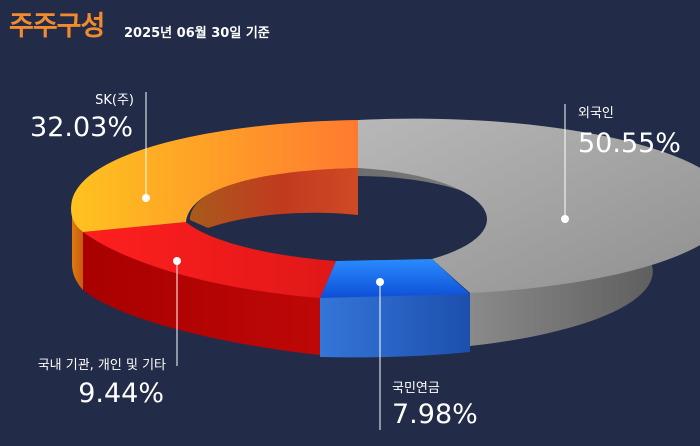 This screenshot has width=700, height=446. What do you see at coordinates (596, 113) in the screenshot?
I see `label-foreign-name: 외국인` at bounding box center [596, 113].